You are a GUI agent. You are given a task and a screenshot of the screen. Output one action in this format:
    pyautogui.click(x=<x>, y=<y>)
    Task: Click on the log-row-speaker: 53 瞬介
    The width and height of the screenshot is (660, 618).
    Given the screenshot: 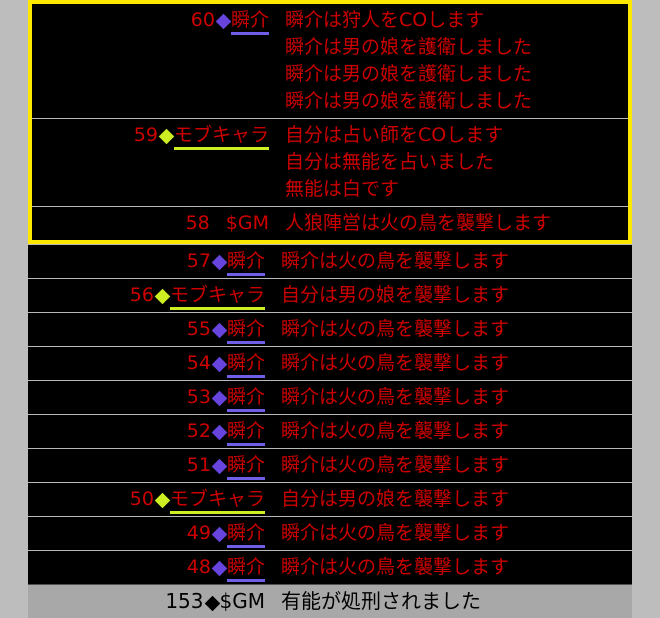 What is the action you would take?
    pyautogui.click(x=149, y=397)
    